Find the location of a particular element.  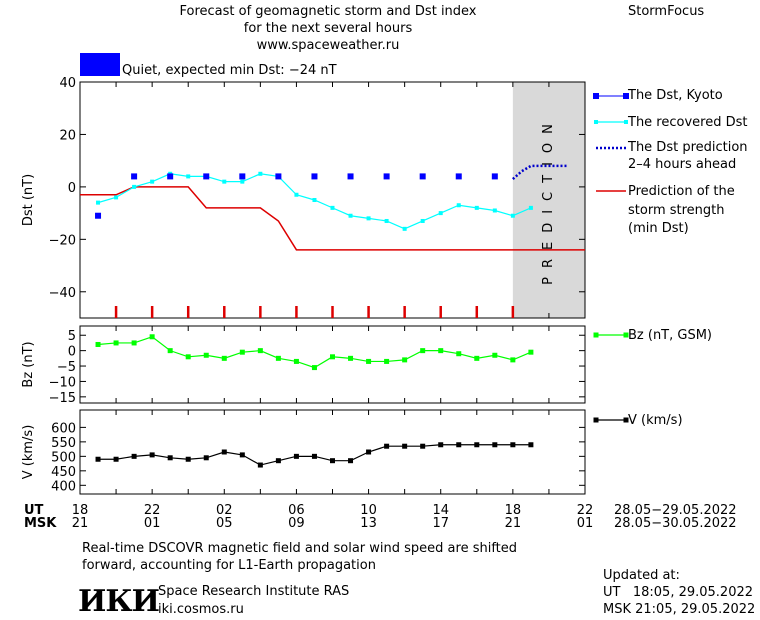

legend-bz-marker is located at coordinates (626, 335).